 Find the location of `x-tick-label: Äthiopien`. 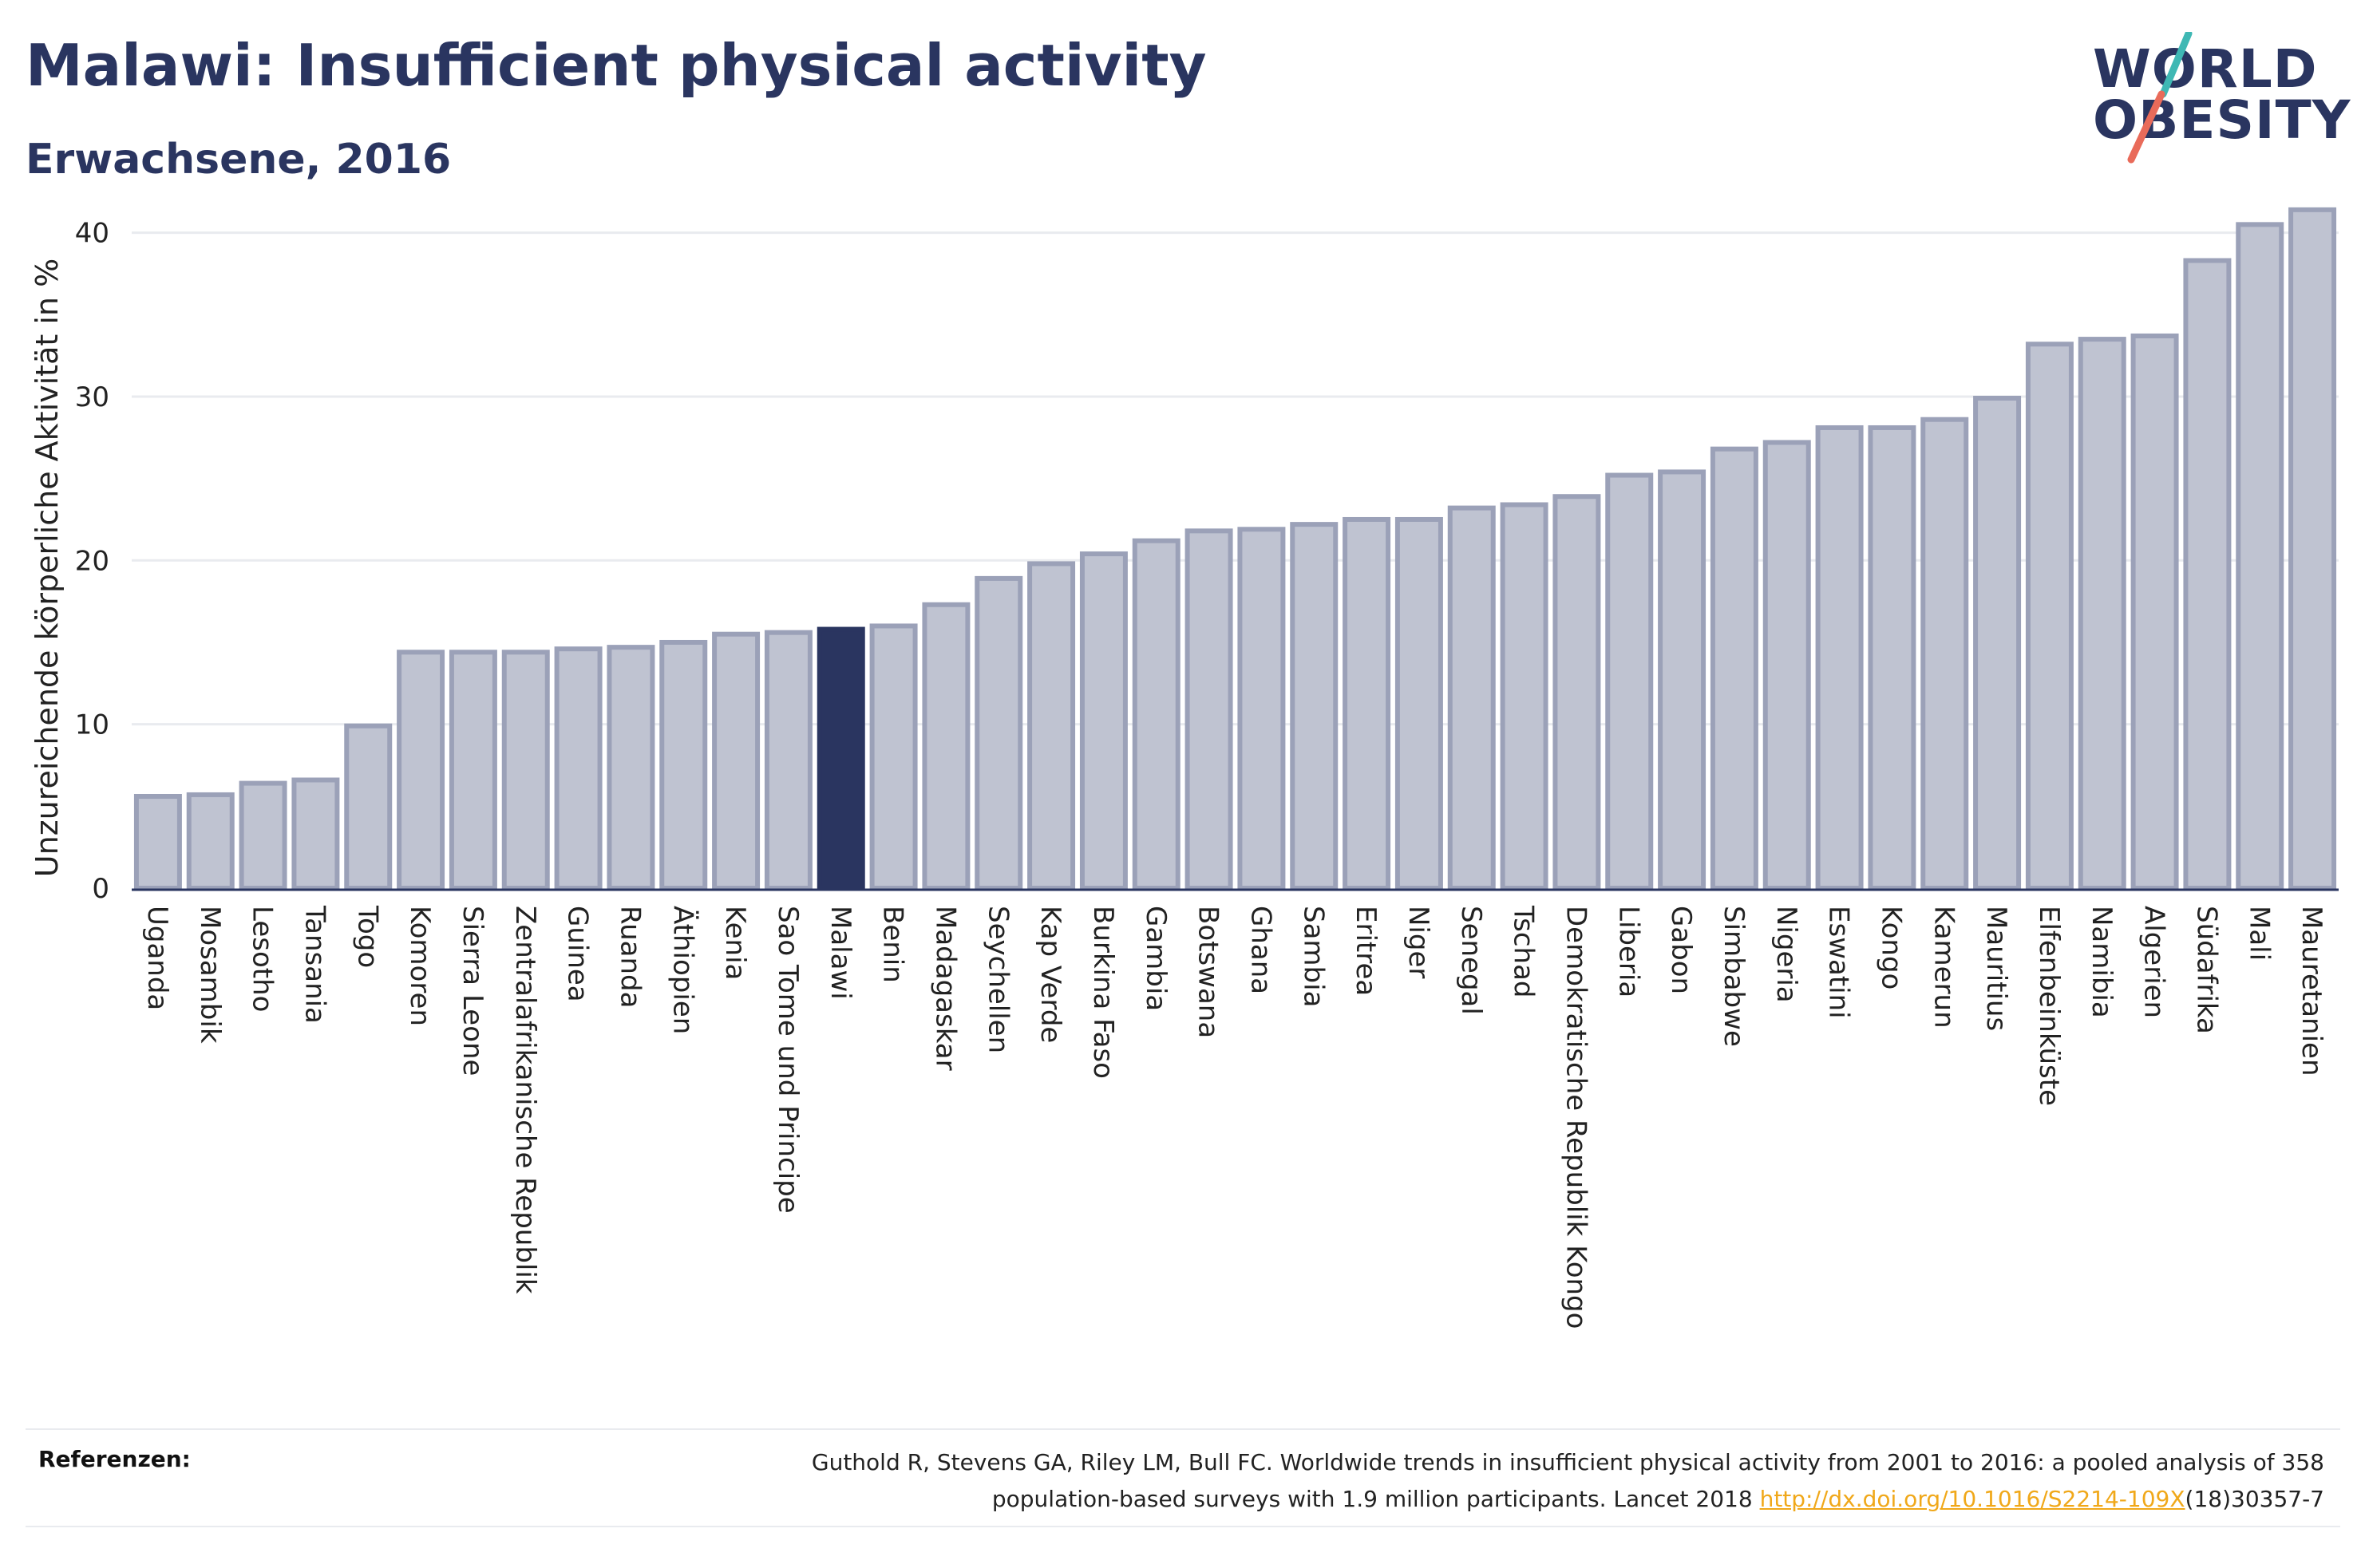

x-tick-label: Äthiopien is located at coordinates (682, 970).